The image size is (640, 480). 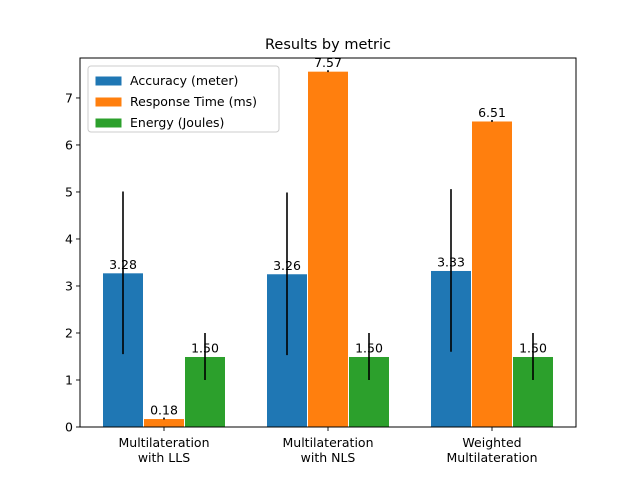 What do you see at coordinates (328, 45) in the screenshot?
I see `chart-title: Results by metric` at bounding box center [328, 45].